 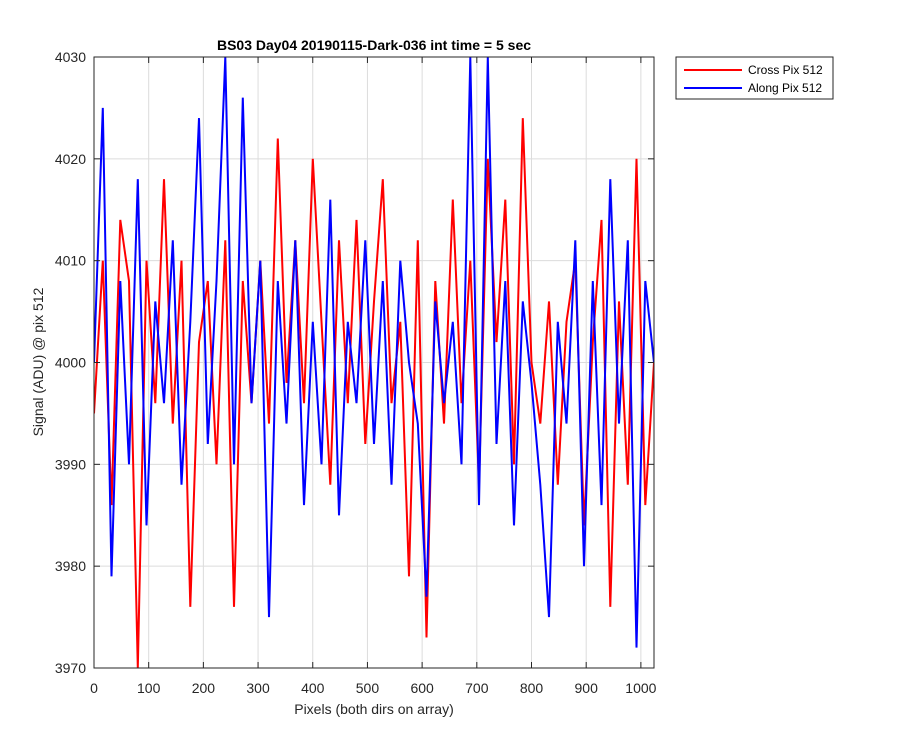 I want to click on x-tick-label: 500, so click(x=368, y=688).